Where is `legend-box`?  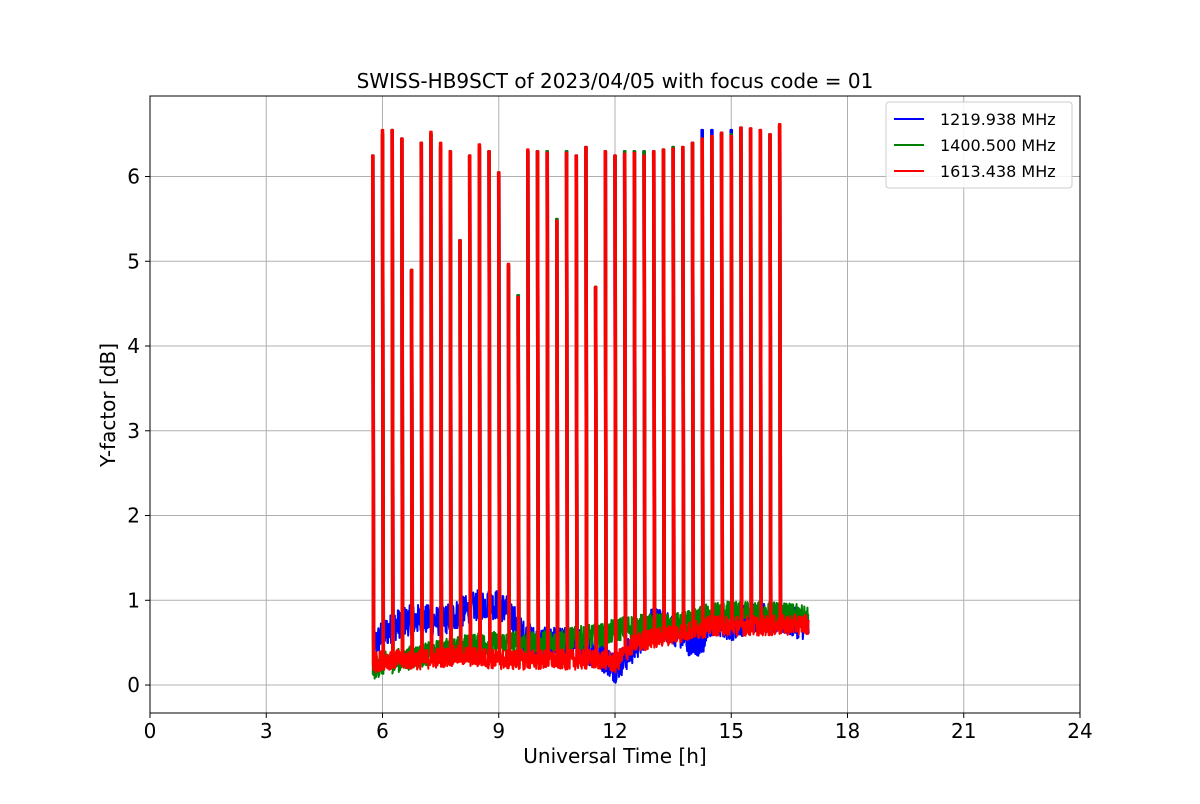 legend-box is located at coordinates (979, 145).